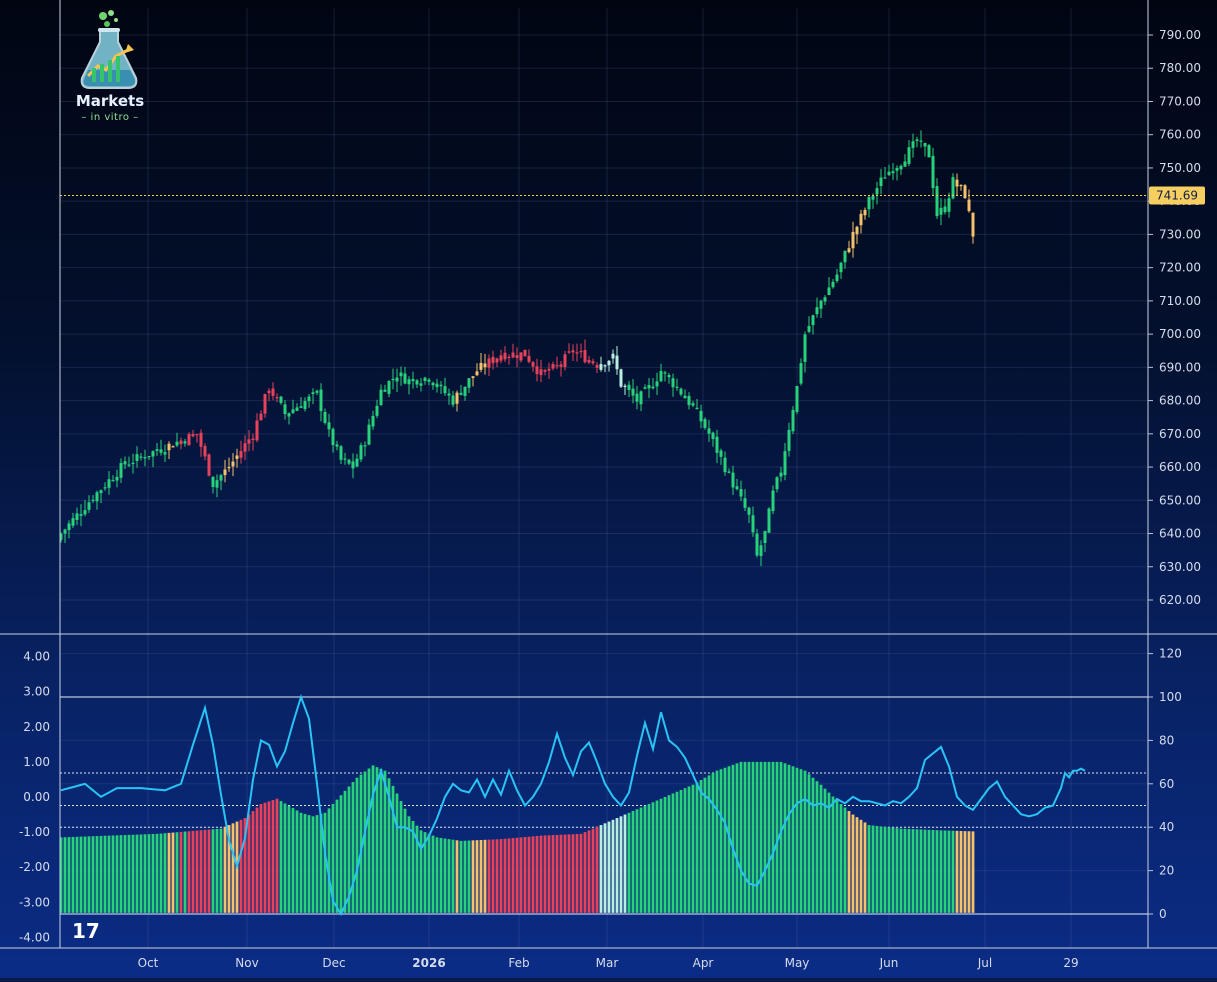 The image size is (1217, 982). What do you see at coordinates (1180, 567) in the screenshot?
I see `price-tick-label: 630.00` at bounding box center [1180, 567].